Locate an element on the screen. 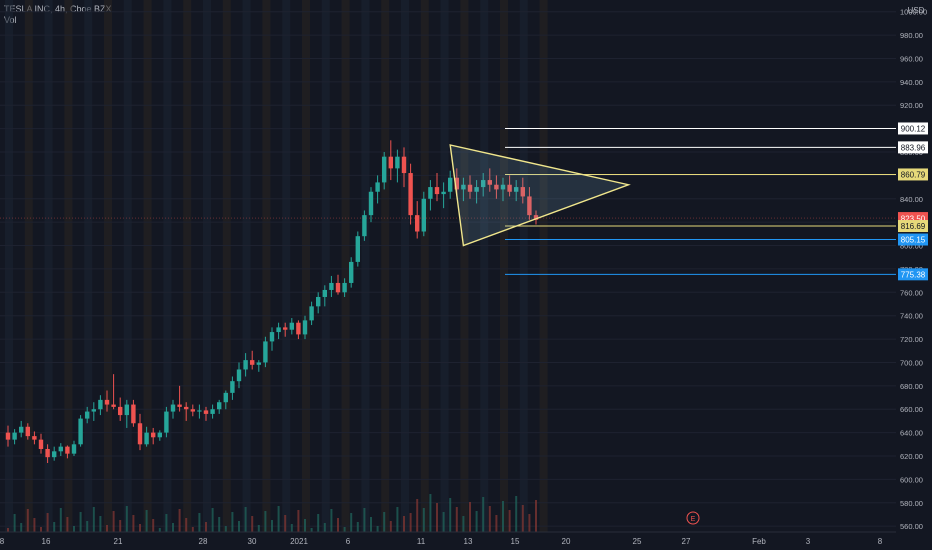 The width and height of the screenshot is (932, 550). date-tick: 25 is located at coordinates (637, 541).